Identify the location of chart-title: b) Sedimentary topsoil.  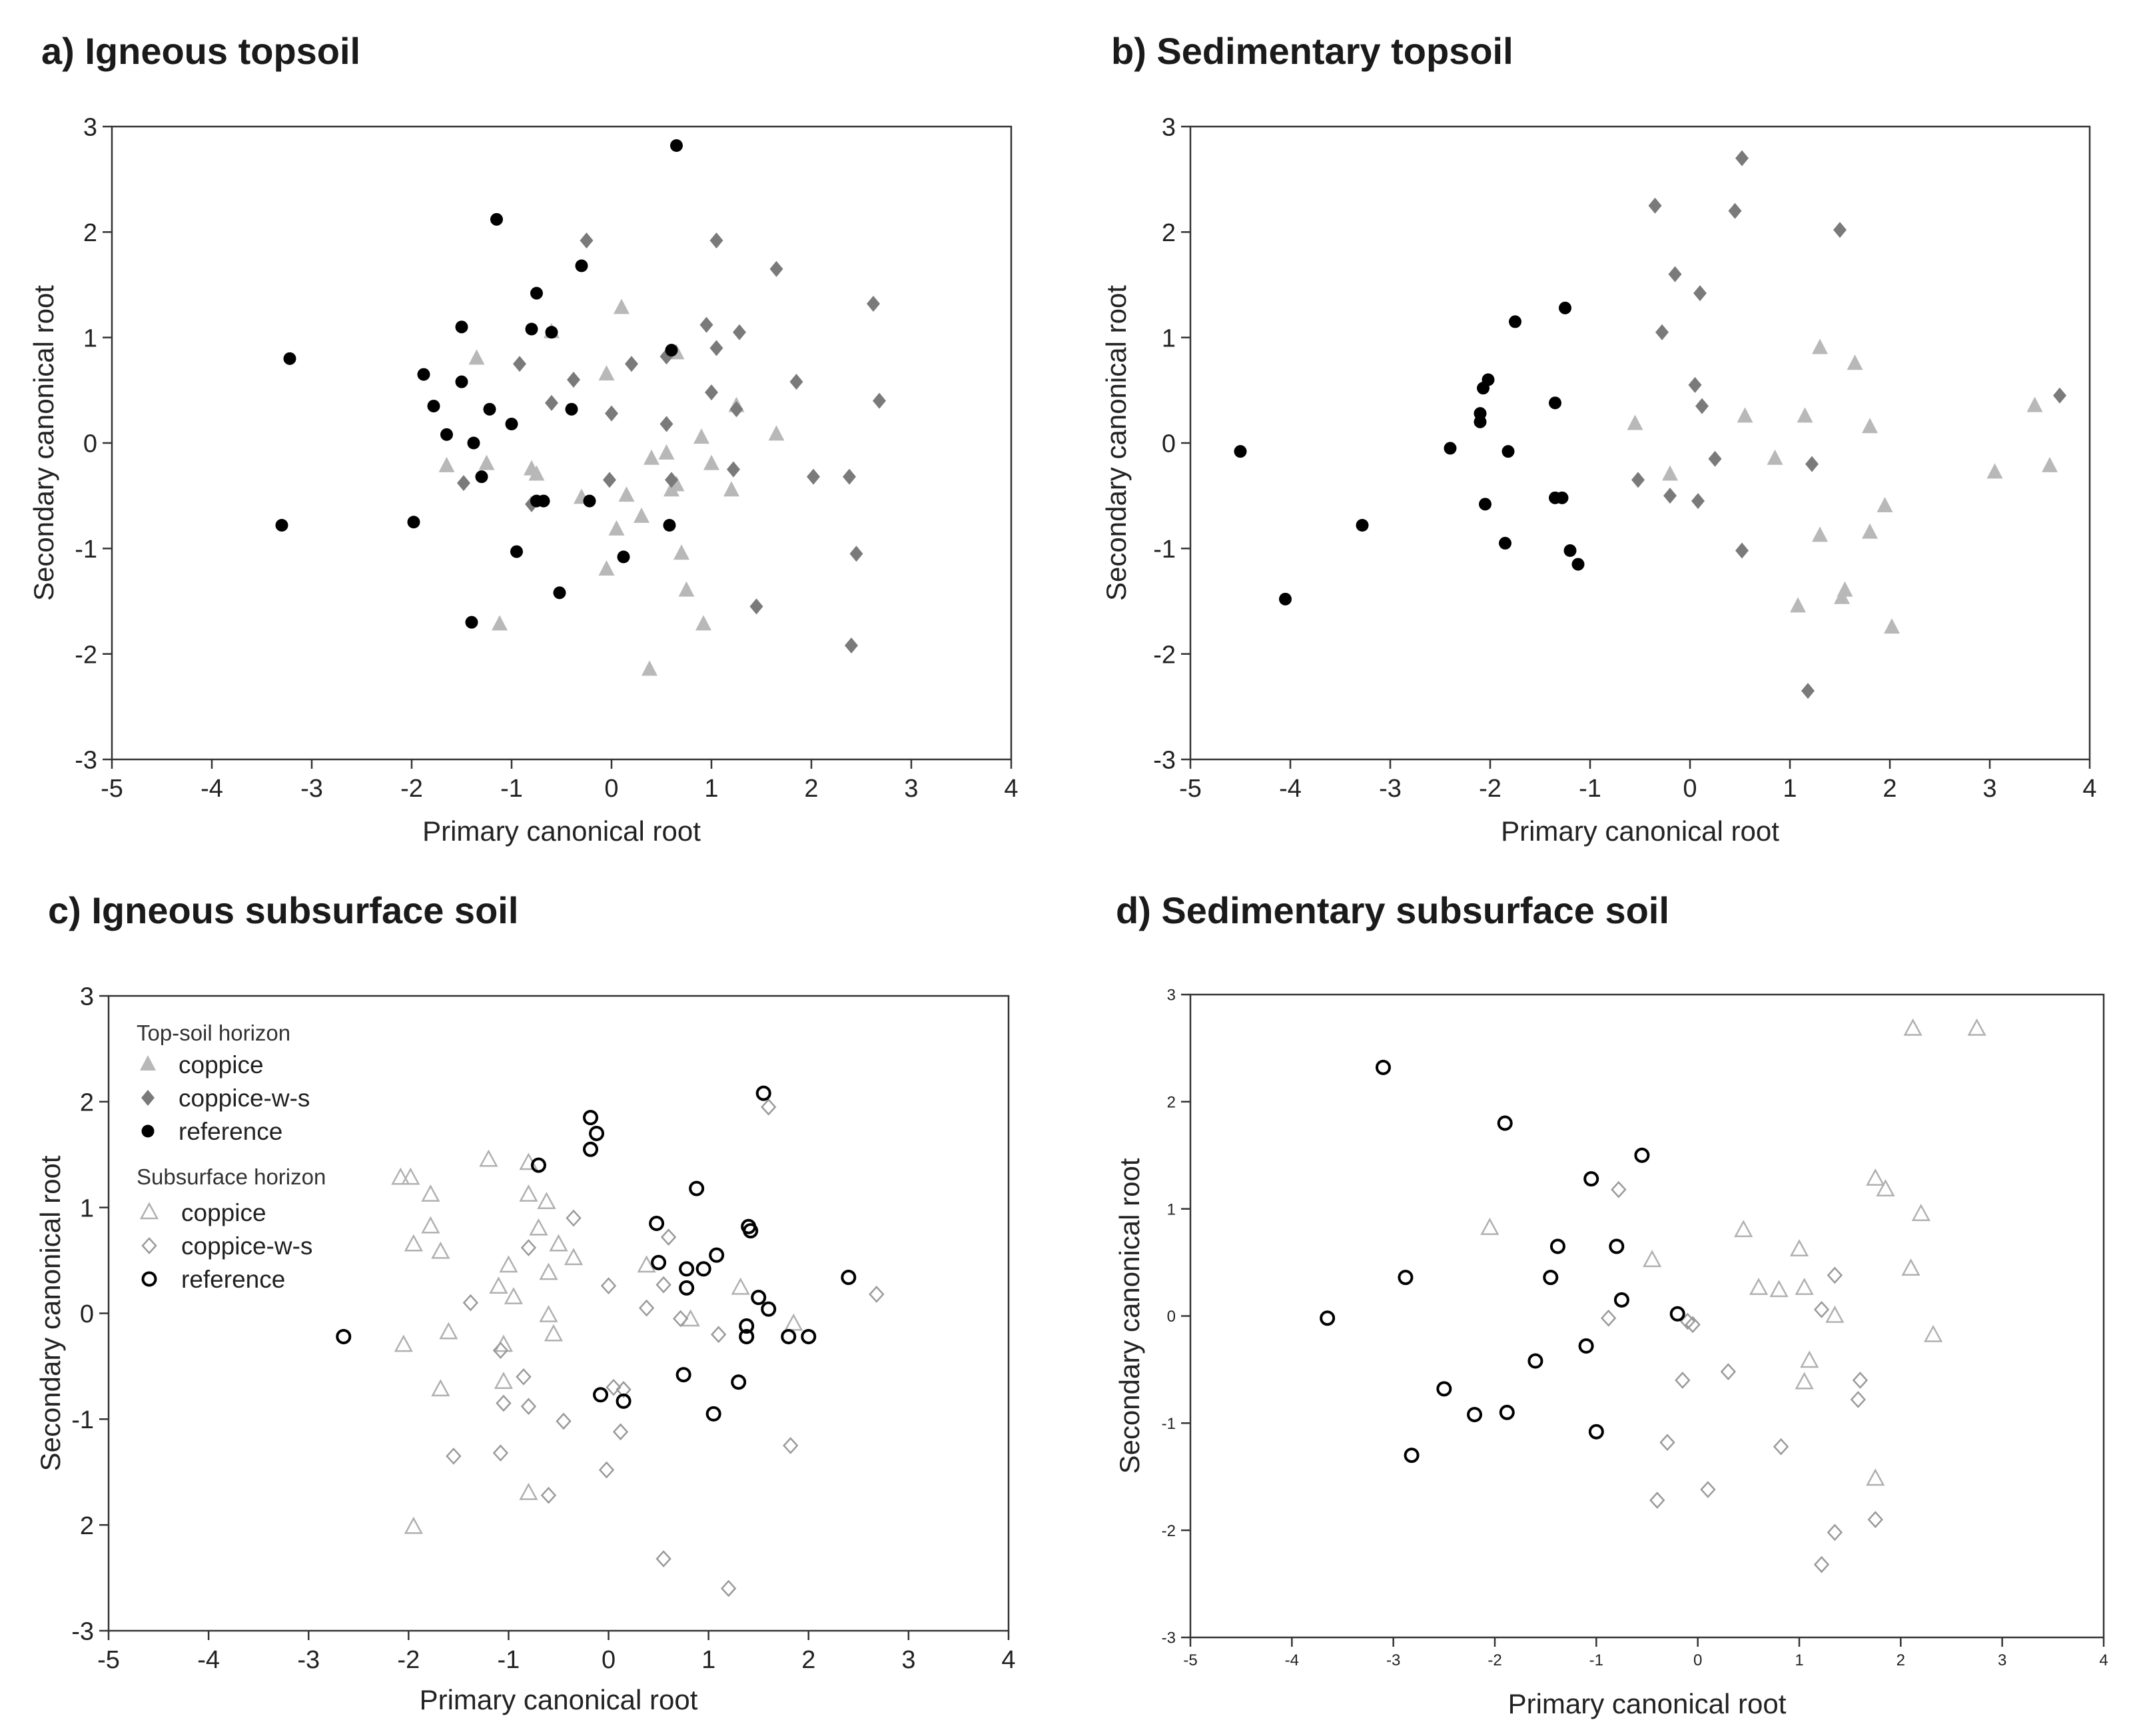
(1312, 51).